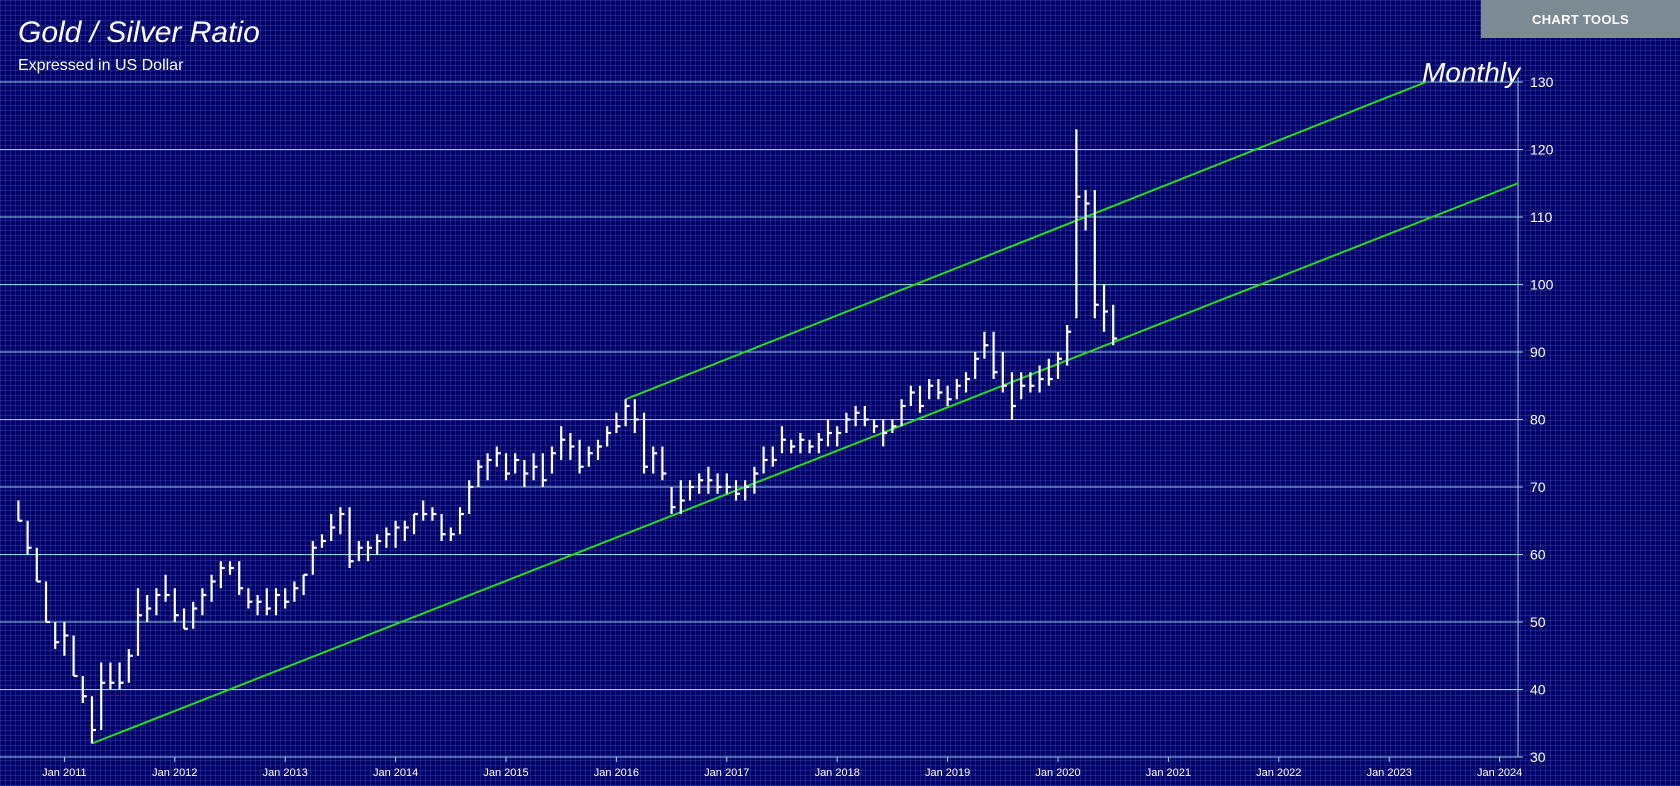 This screenshot has width=1680, height=786. I want to click on x-tick-label: Jan 2015, so click(505, 773).